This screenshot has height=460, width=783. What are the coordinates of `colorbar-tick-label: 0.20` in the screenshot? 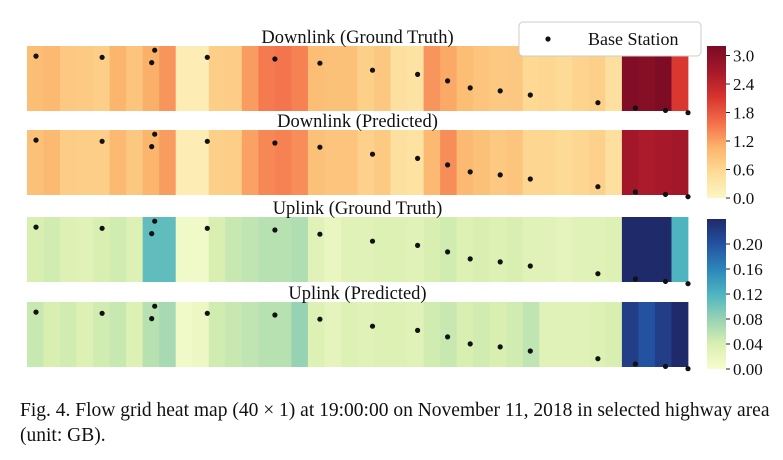 It's located at (748, 244).